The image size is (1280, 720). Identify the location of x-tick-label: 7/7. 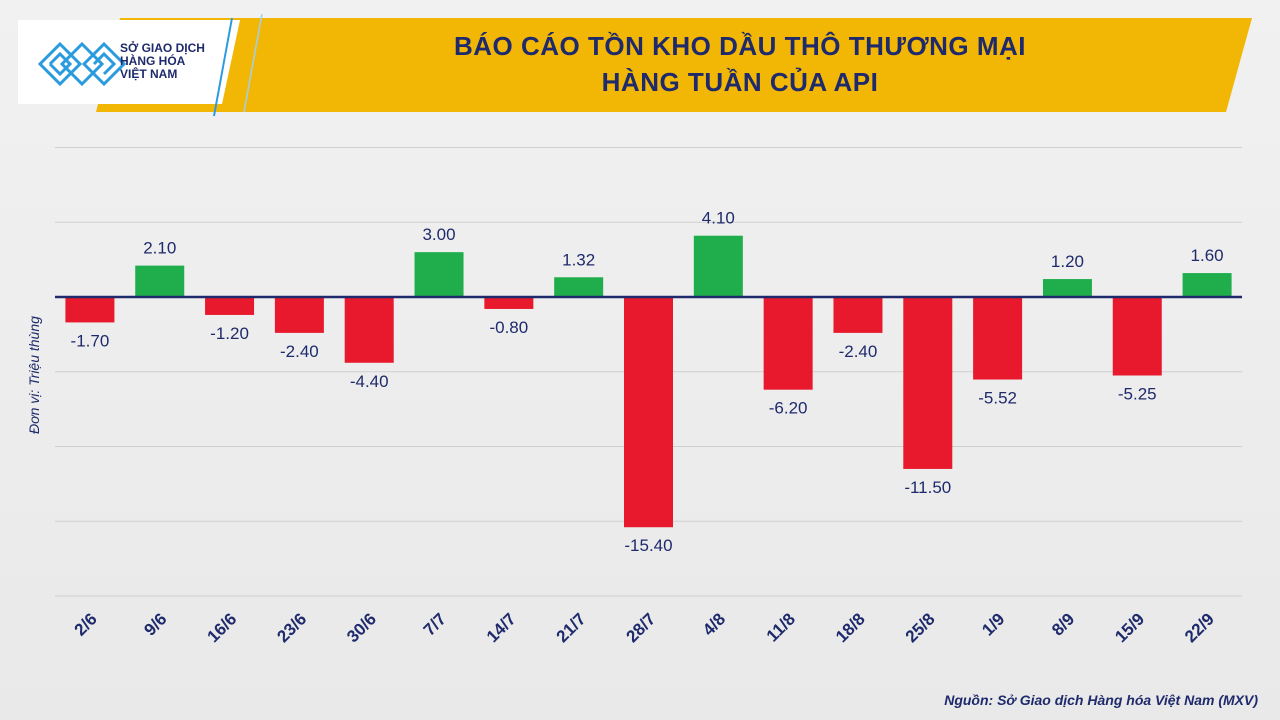
(435, 624).